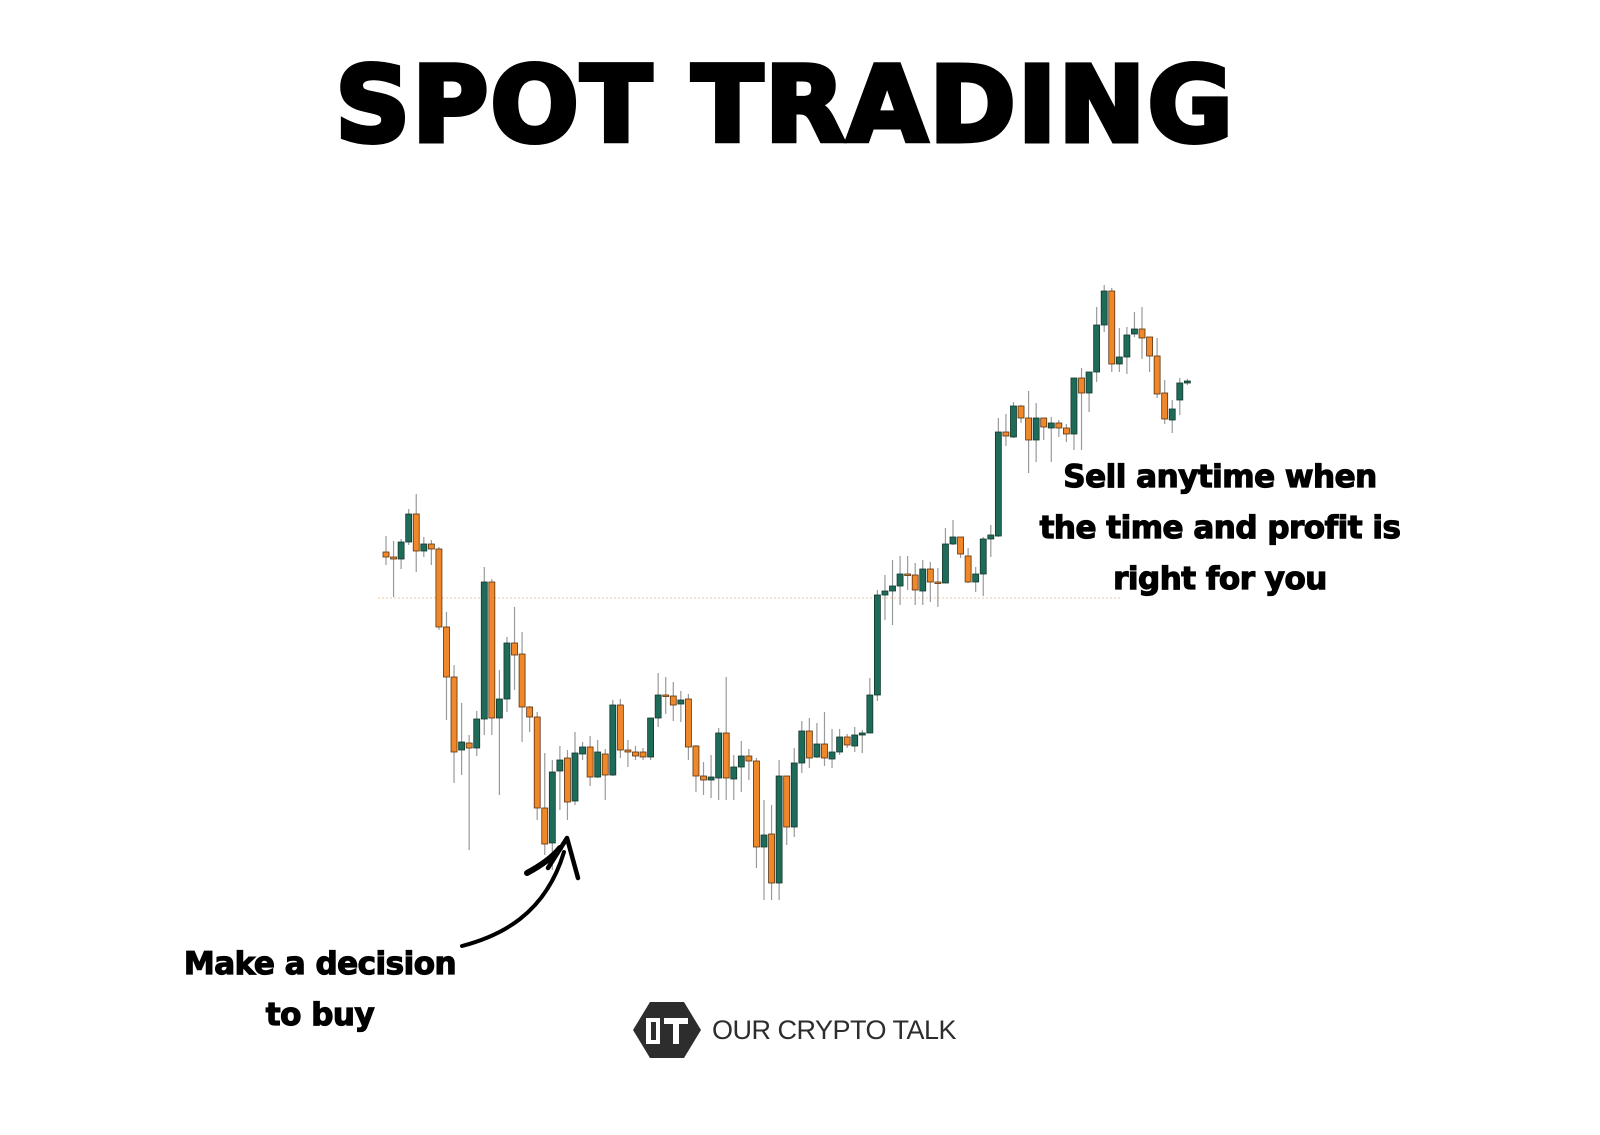 This screenshot has width=1600, height=1135. What do you see at coordinates (543, 860) in the screenshot?
I see `arrow-tail-icon` at bounding box center [543, 860].